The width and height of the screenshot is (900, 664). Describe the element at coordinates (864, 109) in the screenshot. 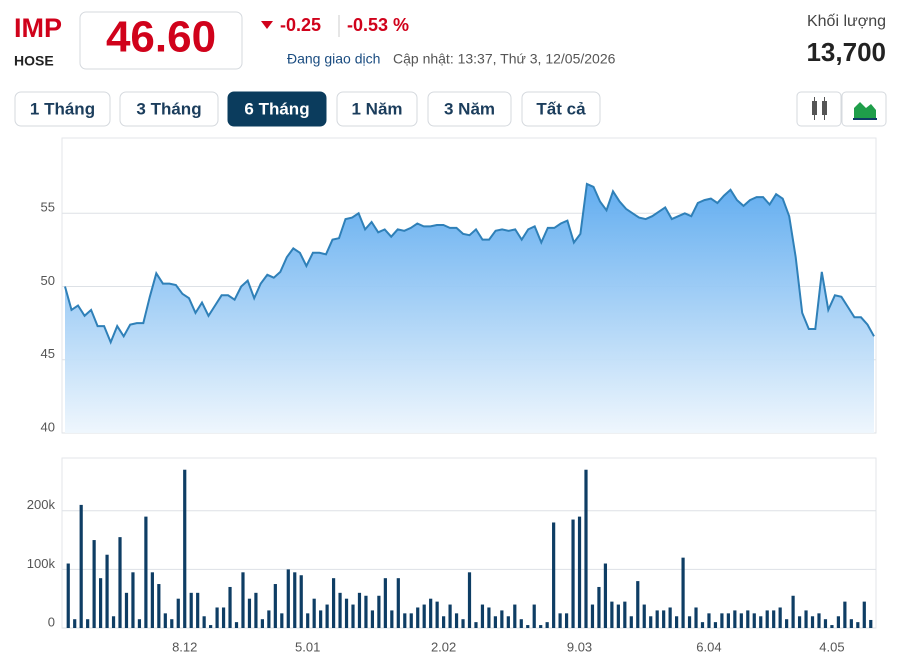

I see `area-icon-button` at that location.